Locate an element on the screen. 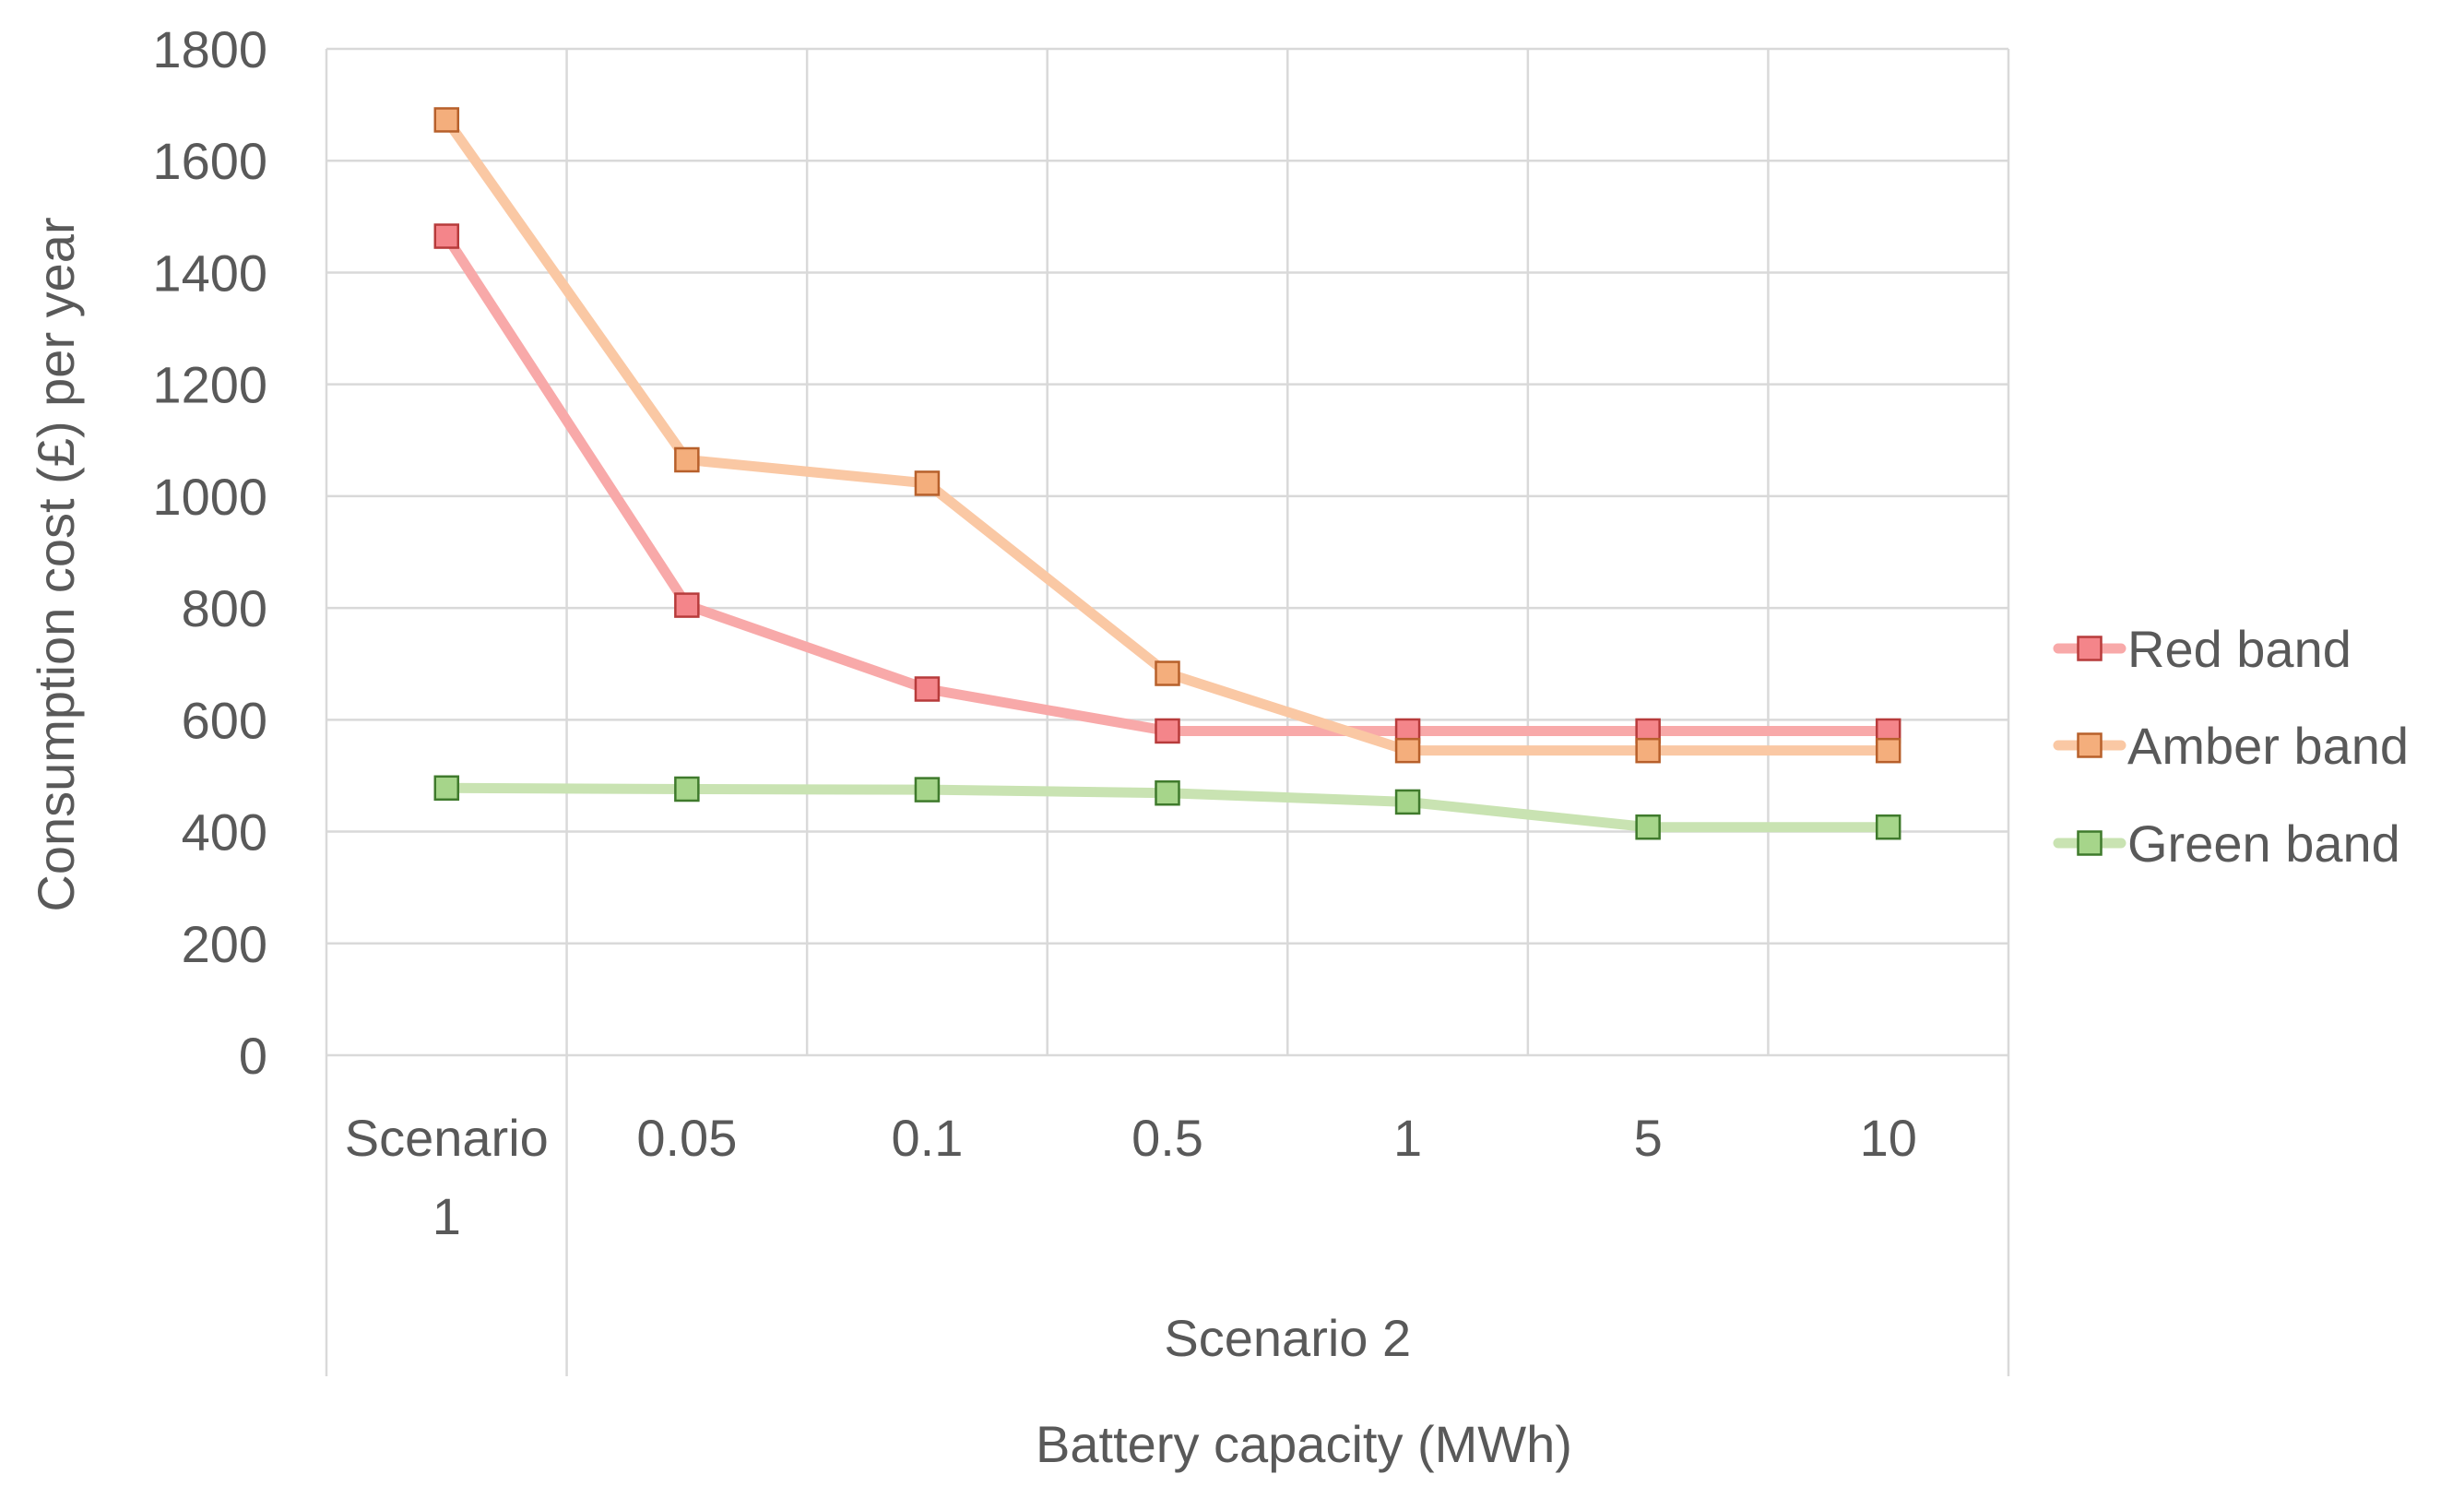 The image size is (2464, 1498). y-tick-label: 800 is located at coordinates (225, 608).